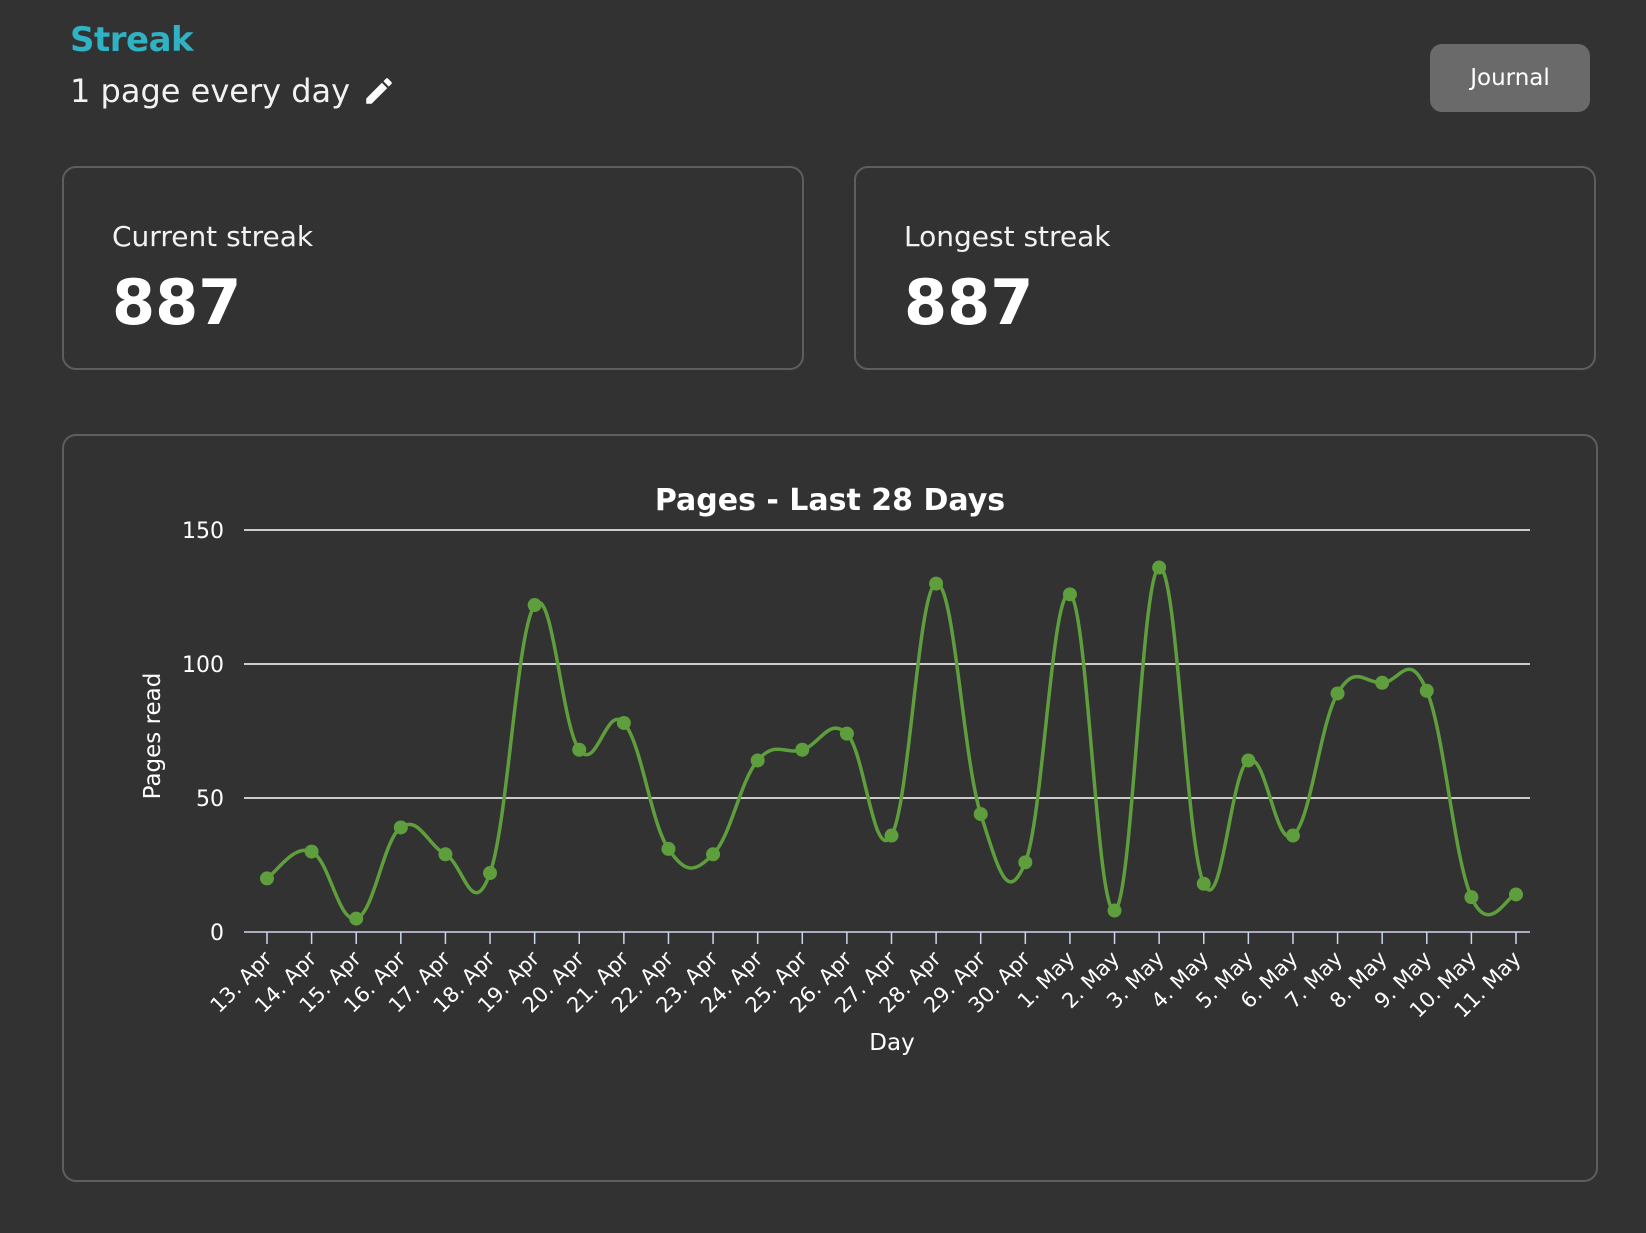 The height and width of the screenshot is (1233, 1646). What do you see at coordinates (830, 500) in the screenshot?
I see `chart-title: Pages - Last 28 Days` at bounding box center [830, 500].